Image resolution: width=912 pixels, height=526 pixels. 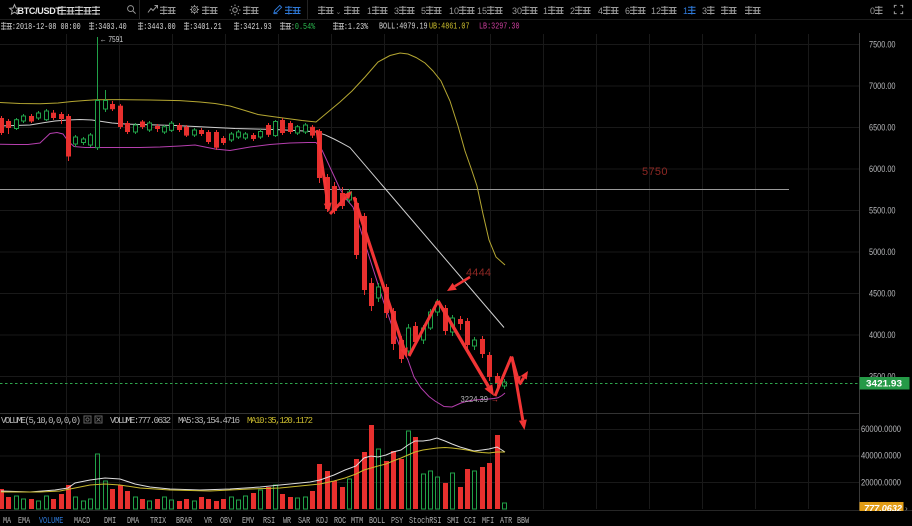 I want to click on svg-text: 7500.00, so click(x=882, y=45).